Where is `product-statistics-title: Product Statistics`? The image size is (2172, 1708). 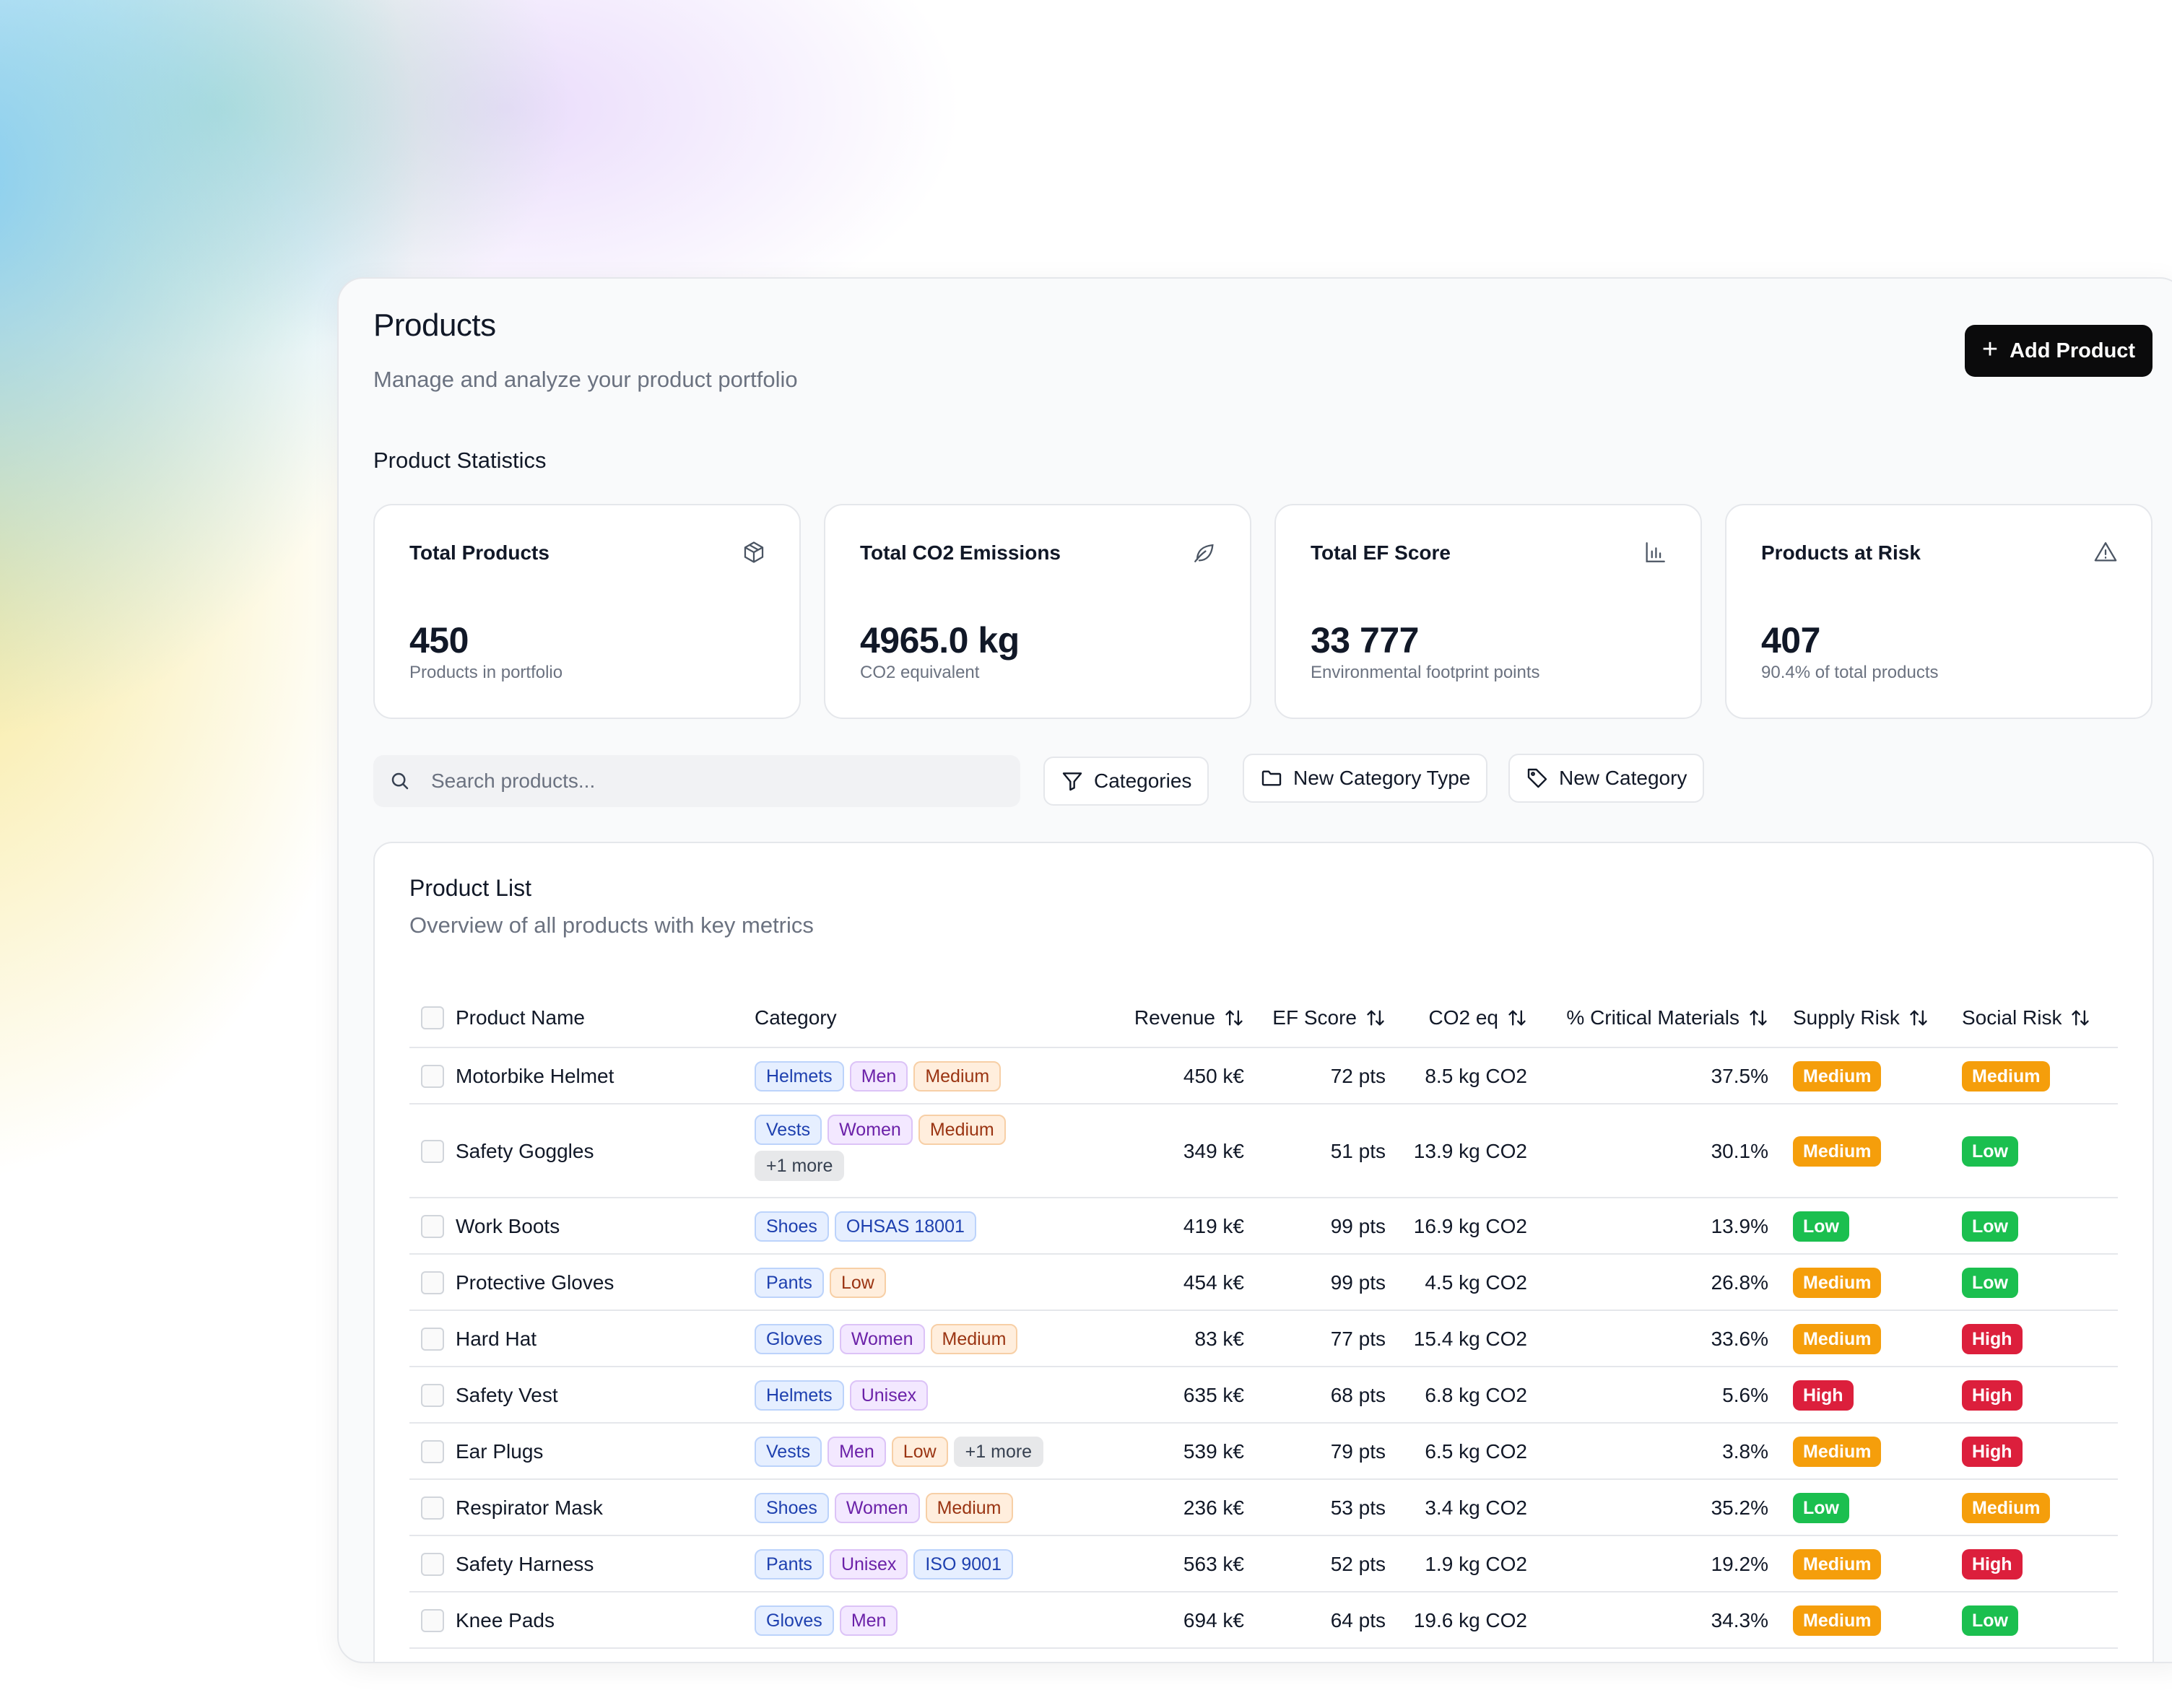
product-statistics-title: Product Statistics is located at coordinates (460, 461).